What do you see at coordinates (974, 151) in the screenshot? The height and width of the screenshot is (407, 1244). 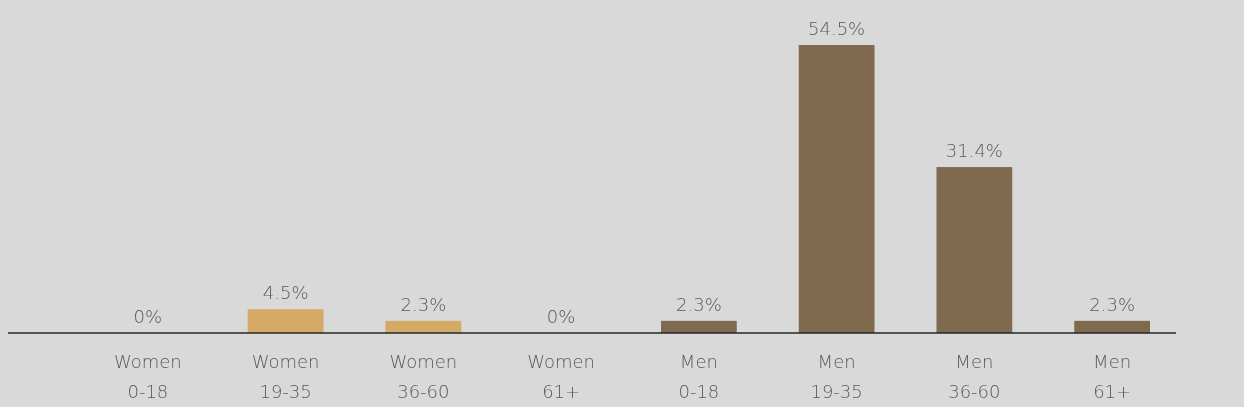 I see `data-label: 31.4%` at bounding box center [974, 151].